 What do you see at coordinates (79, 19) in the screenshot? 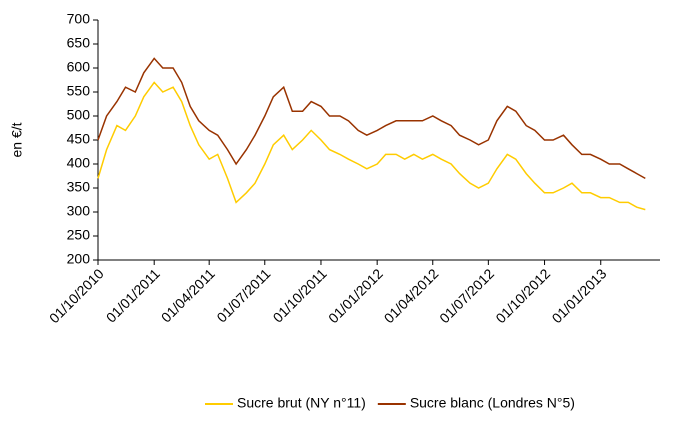
I see `y-tick-label: 700` at bounding box center [79, 19].